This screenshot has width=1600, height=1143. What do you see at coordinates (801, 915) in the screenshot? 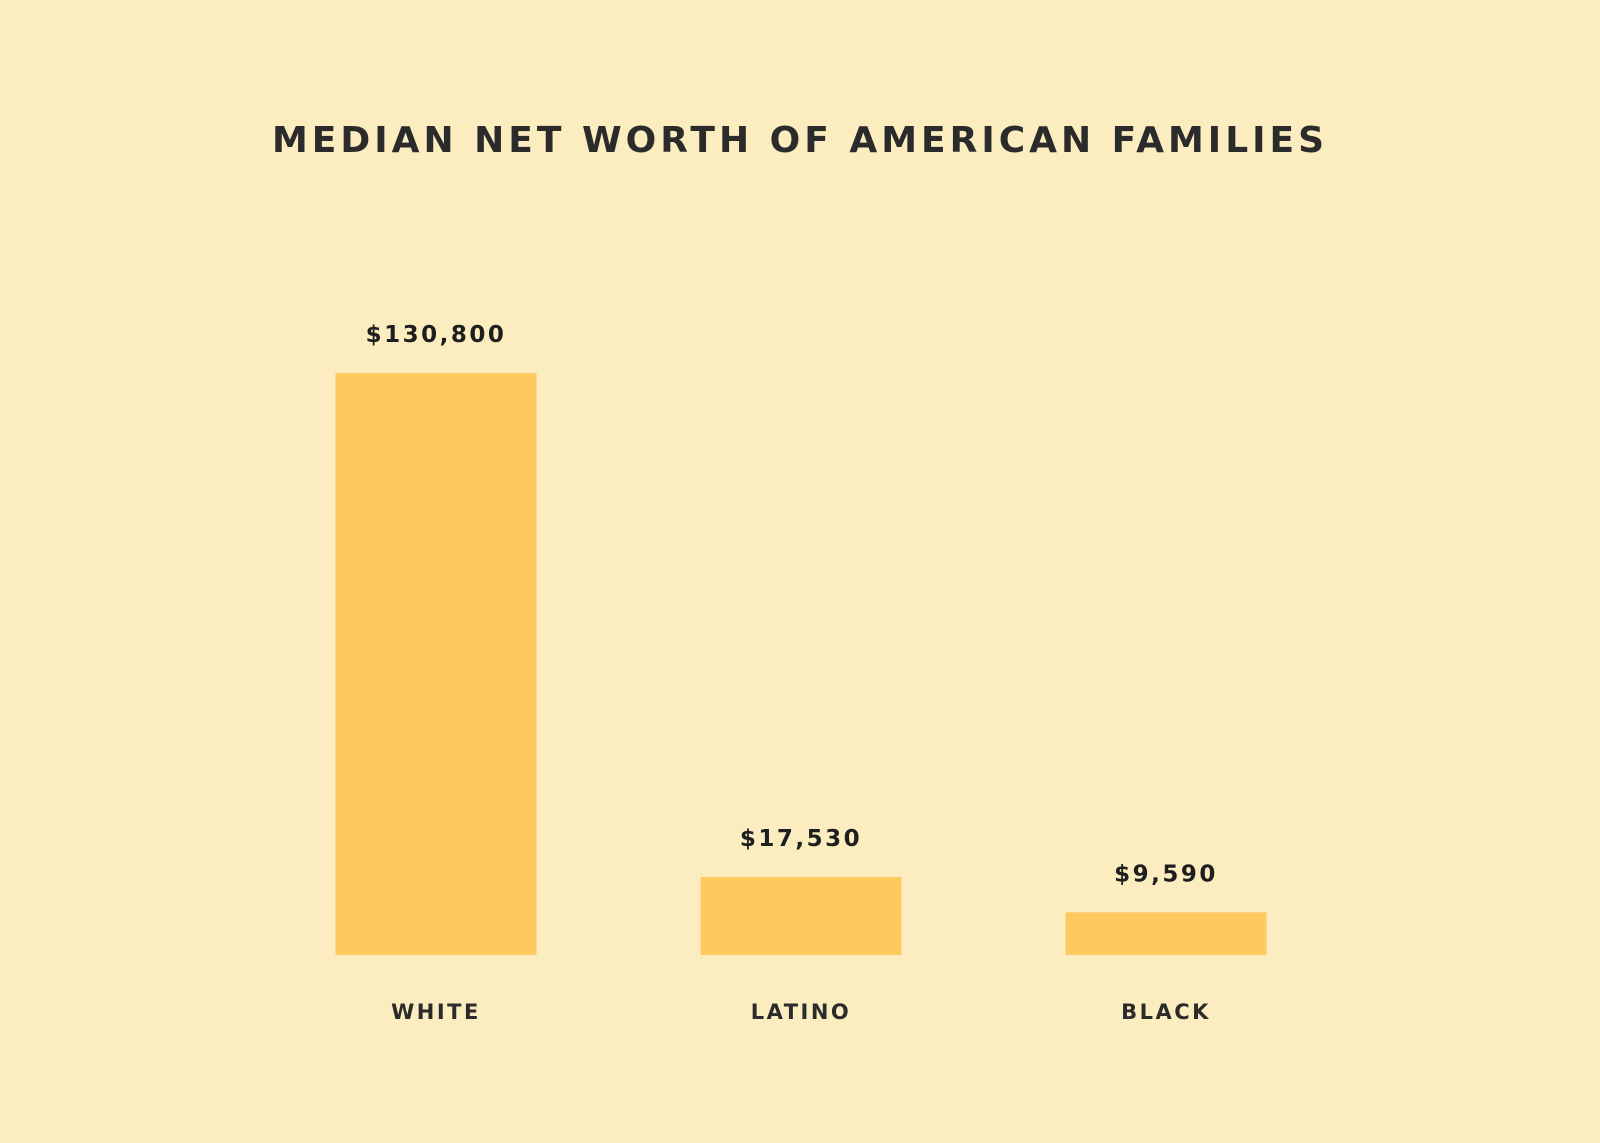
I see `bar-latino` at bounding box center [801, 915].